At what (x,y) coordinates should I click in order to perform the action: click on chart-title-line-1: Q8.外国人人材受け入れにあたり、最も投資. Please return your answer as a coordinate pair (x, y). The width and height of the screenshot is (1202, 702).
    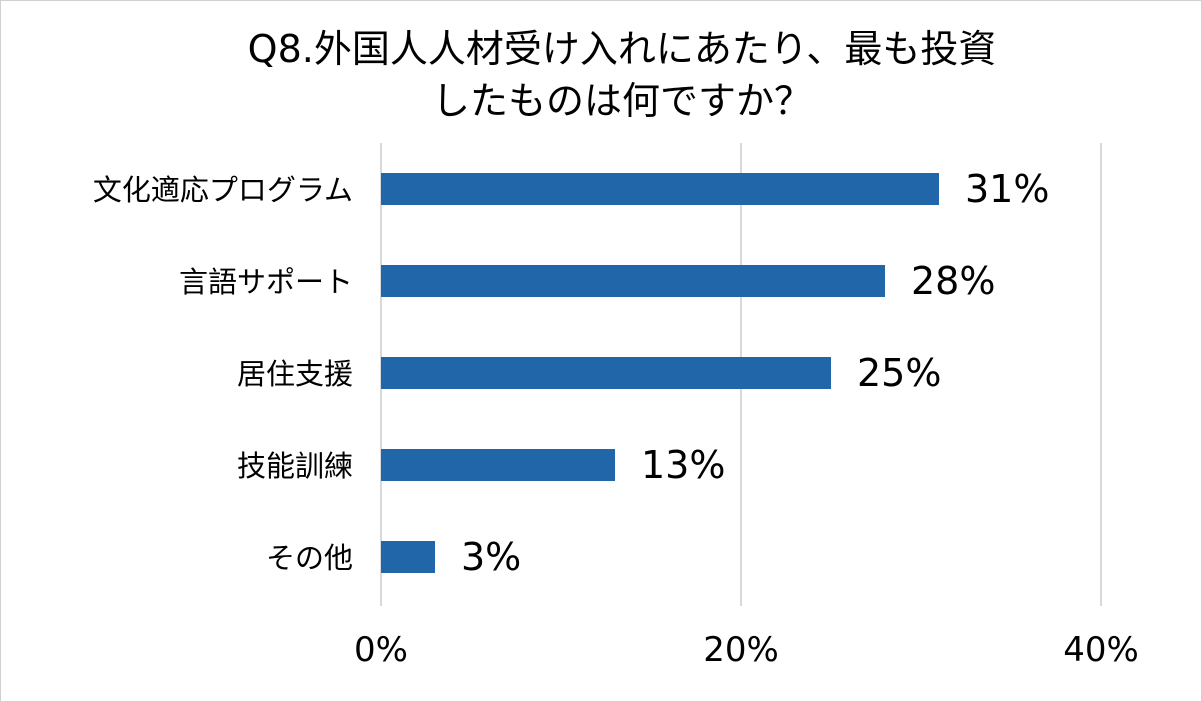
    Looking at the image, I should click on (622, 49).